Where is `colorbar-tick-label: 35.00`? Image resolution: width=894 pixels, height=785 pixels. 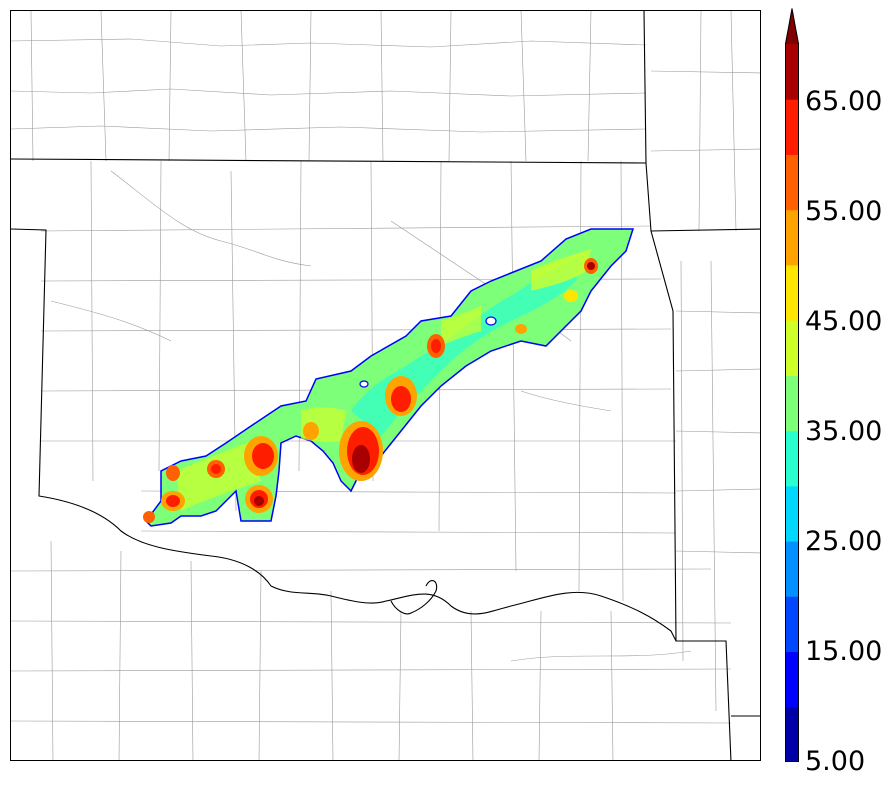 colorbar-tick-label: 35.00 is located at coordinates (844, 431).